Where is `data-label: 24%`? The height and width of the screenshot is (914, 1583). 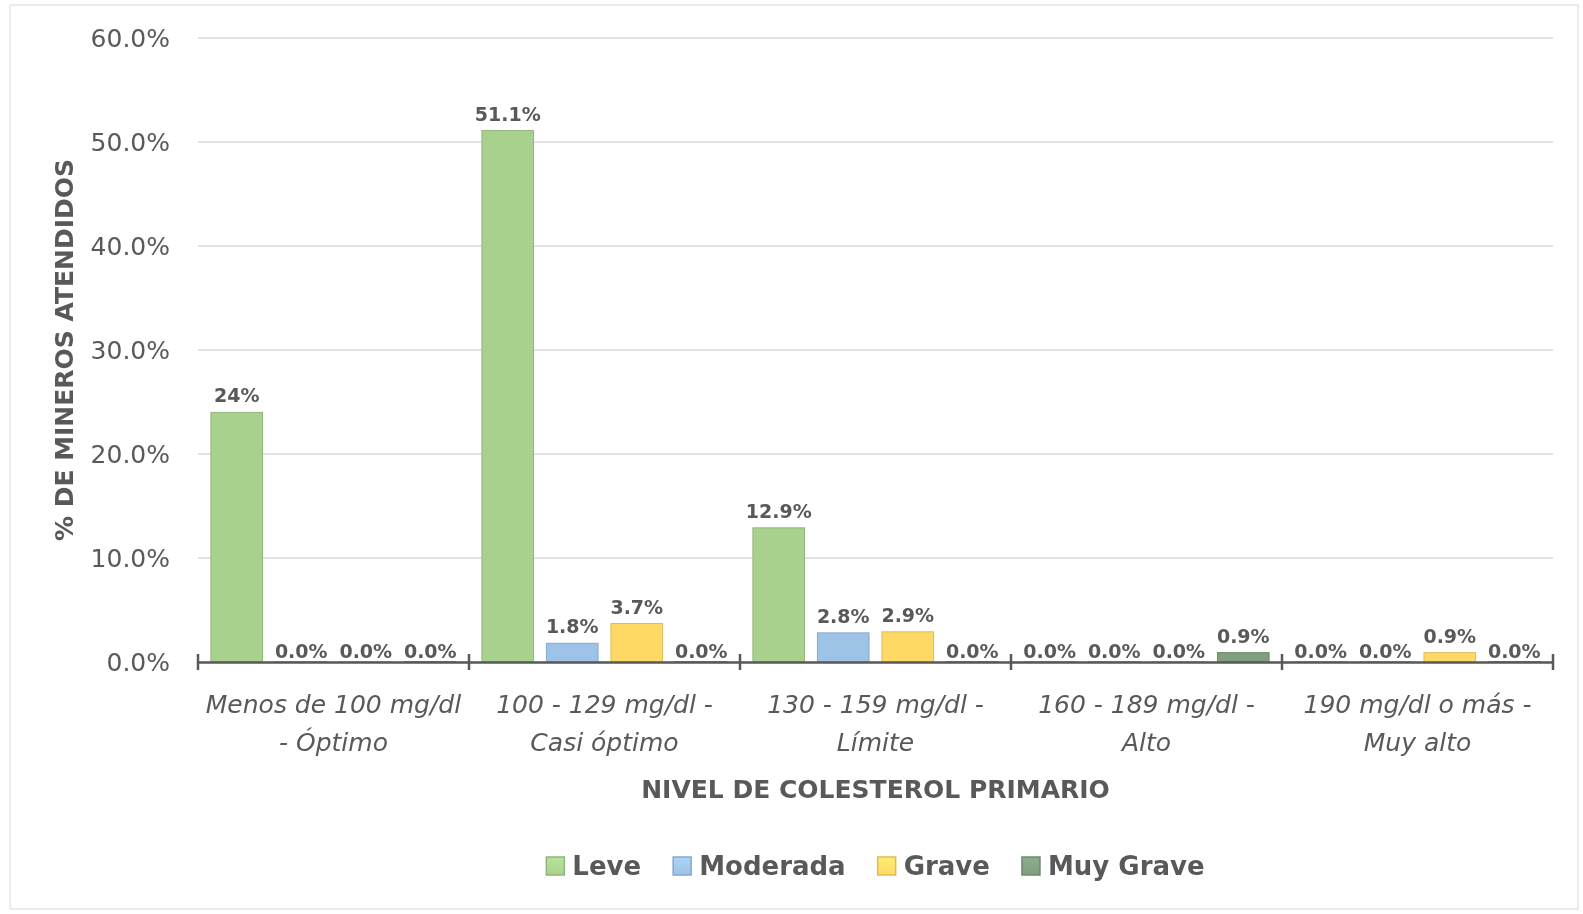
data-label: 24% is located at coordinates (236, 395).